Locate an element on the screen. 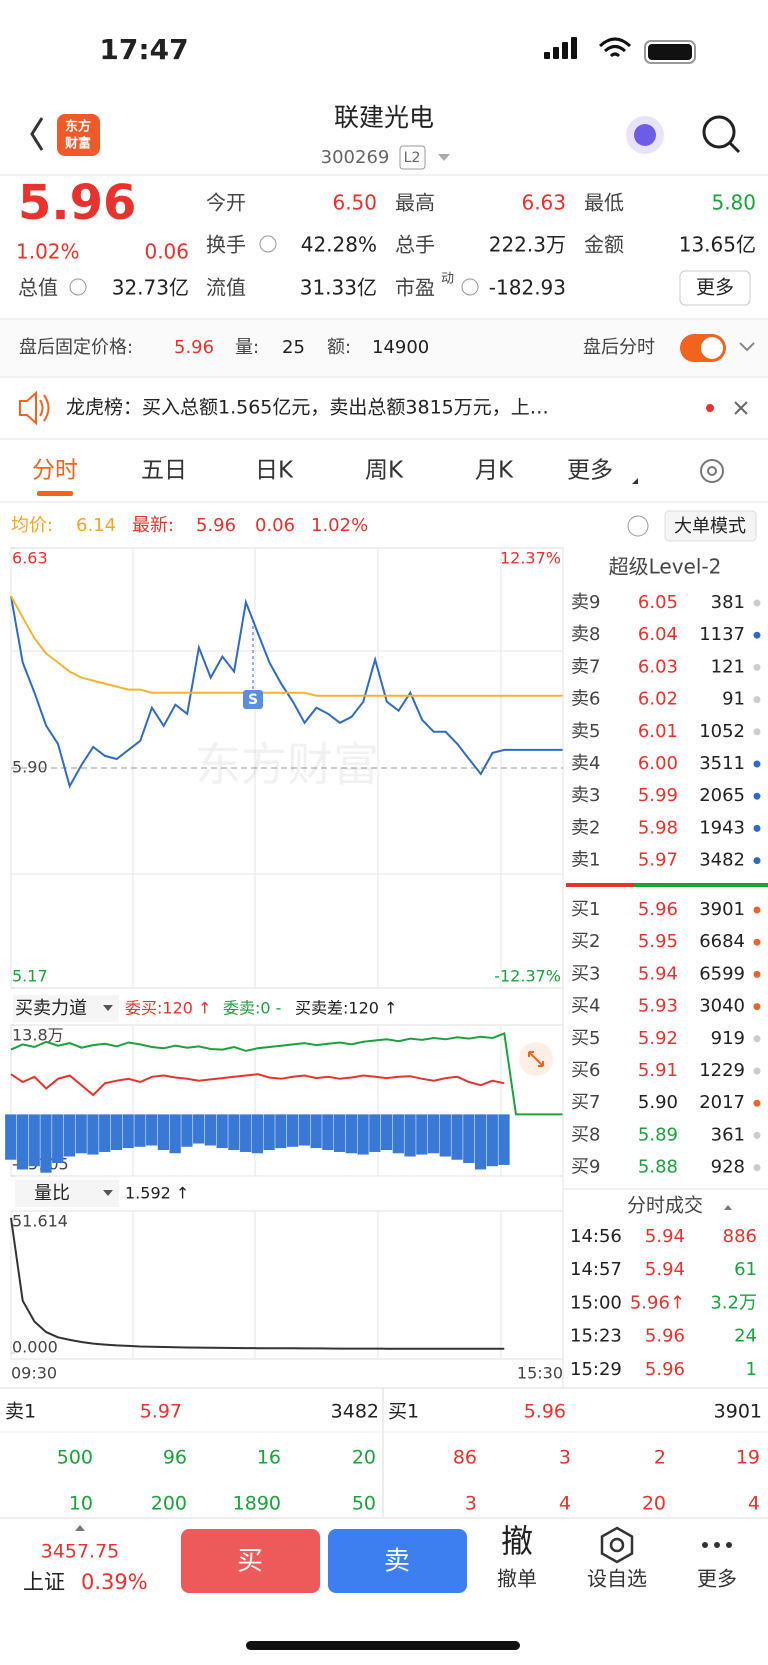 The width and height of the screenshot is (768, 1665). pct-label: 12.37% is located at coordinates (530, 558).